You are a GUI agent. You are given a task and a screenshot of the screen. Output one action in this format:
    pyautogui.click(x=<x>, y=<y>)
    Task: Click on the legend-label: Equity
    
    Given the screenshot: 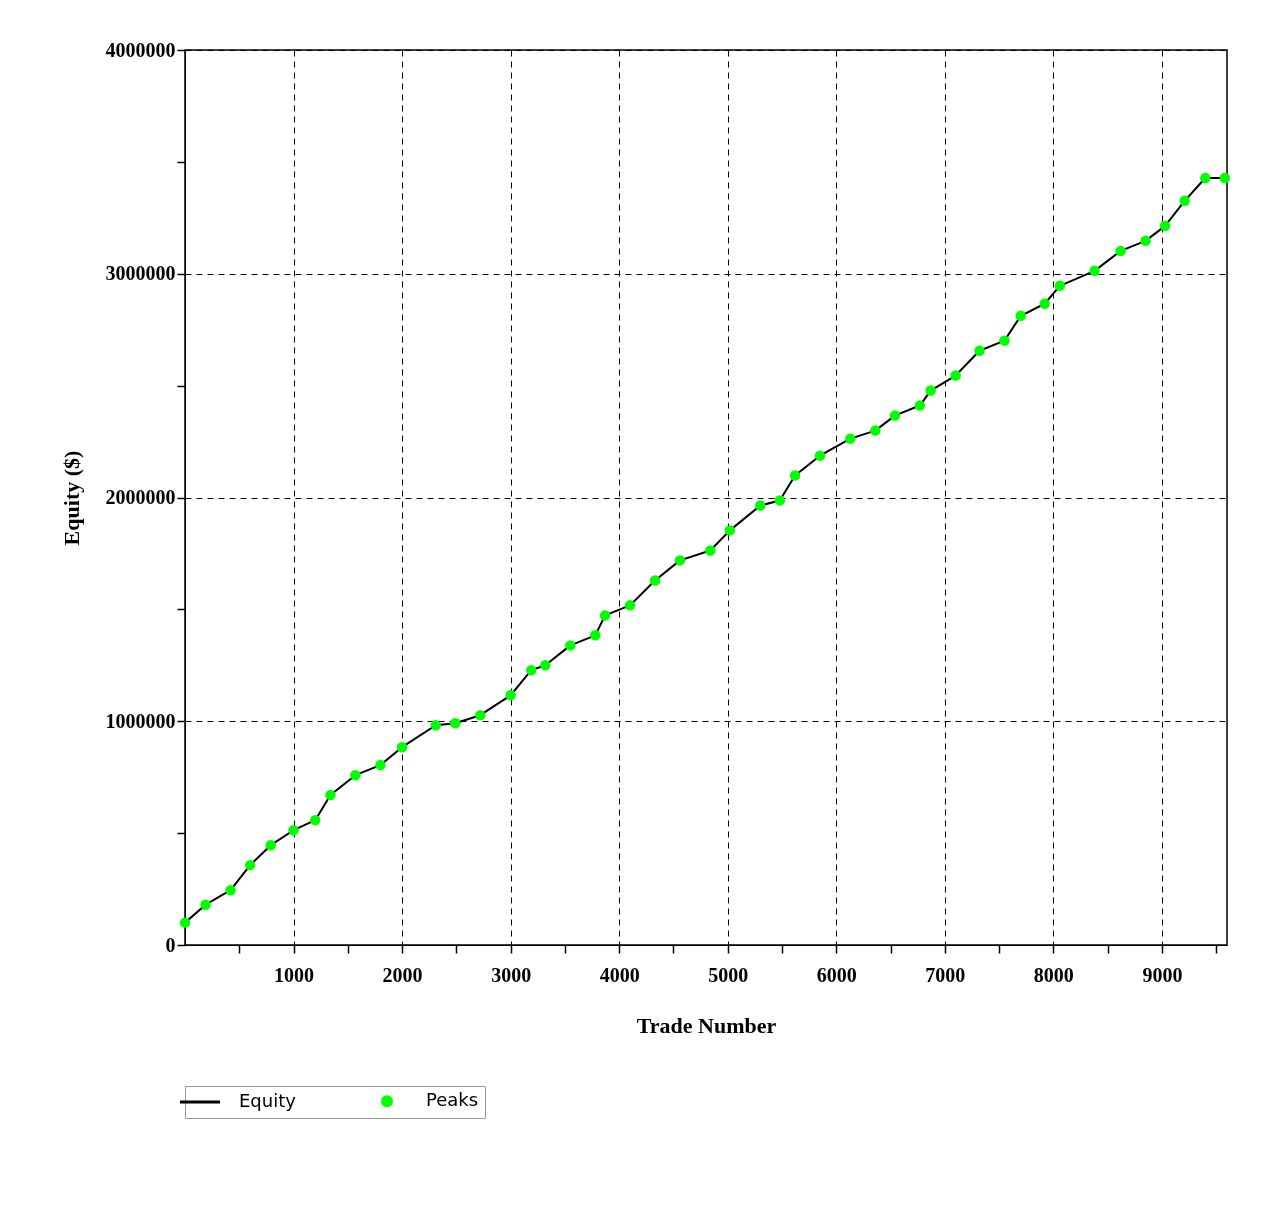 What is the action you would take?
    pyautogui.click(x=268, y=1100)
    